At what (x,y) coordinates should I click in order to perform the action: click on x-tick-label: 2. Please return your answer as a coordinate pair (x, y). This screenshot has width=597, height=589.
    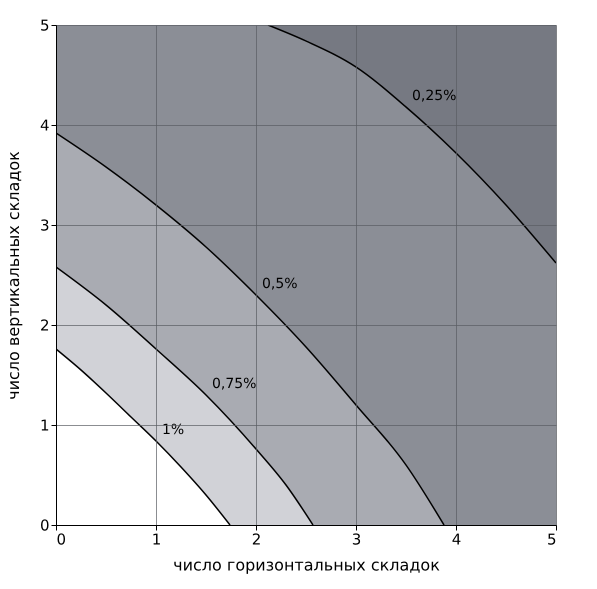
    Looking at the image, I should click on (257, 539).